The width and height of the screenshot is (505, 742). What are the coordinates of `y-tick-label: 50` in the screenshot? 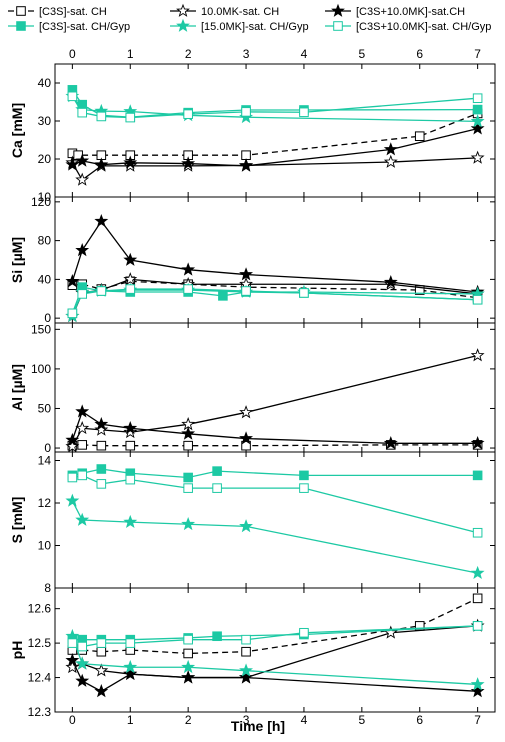 It's located at (45, 408).